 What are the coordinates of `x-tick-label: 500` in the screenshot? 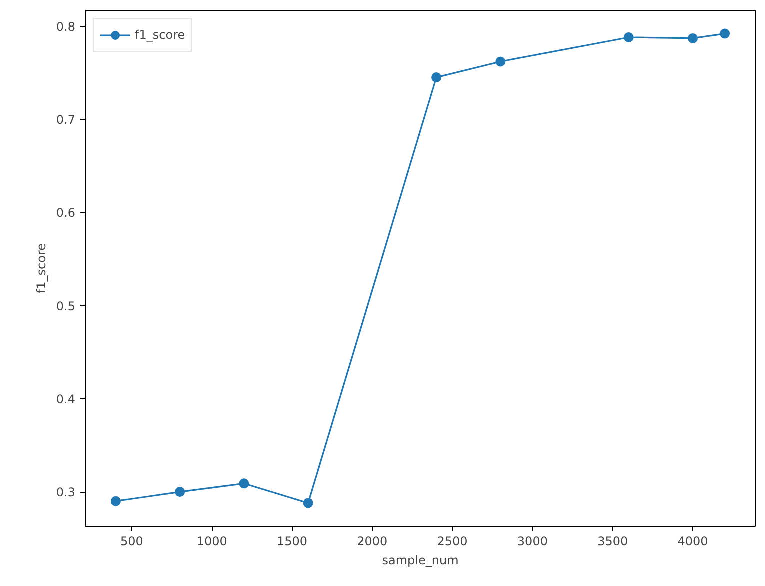 It's located at (132, 541).